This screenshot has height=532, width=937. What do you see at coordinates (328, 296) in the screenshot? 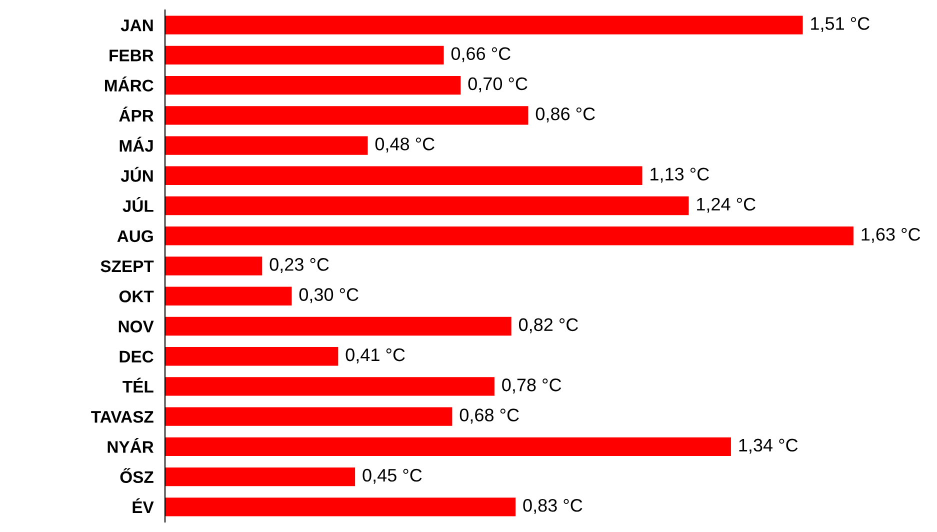
I see `data-label: 0,30 °C` at bounding box center [328, 296].